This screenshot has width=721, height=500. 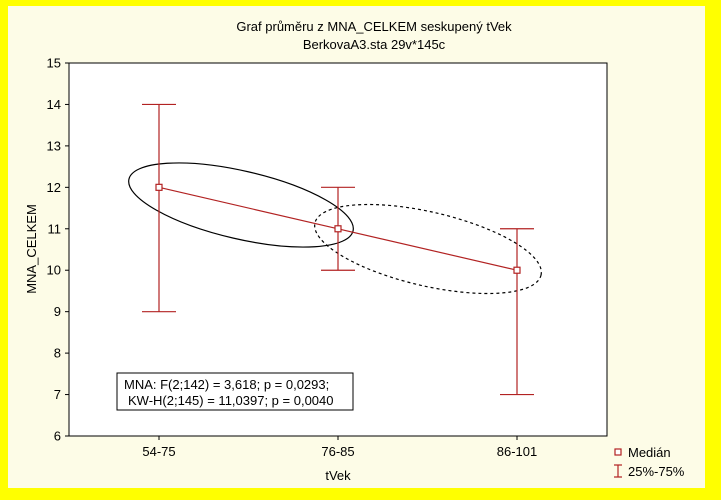 What do you see at coordinates (57, 311) in the screenshot?
I see `y-tick-label: 9` at bounding box center [57, 311].